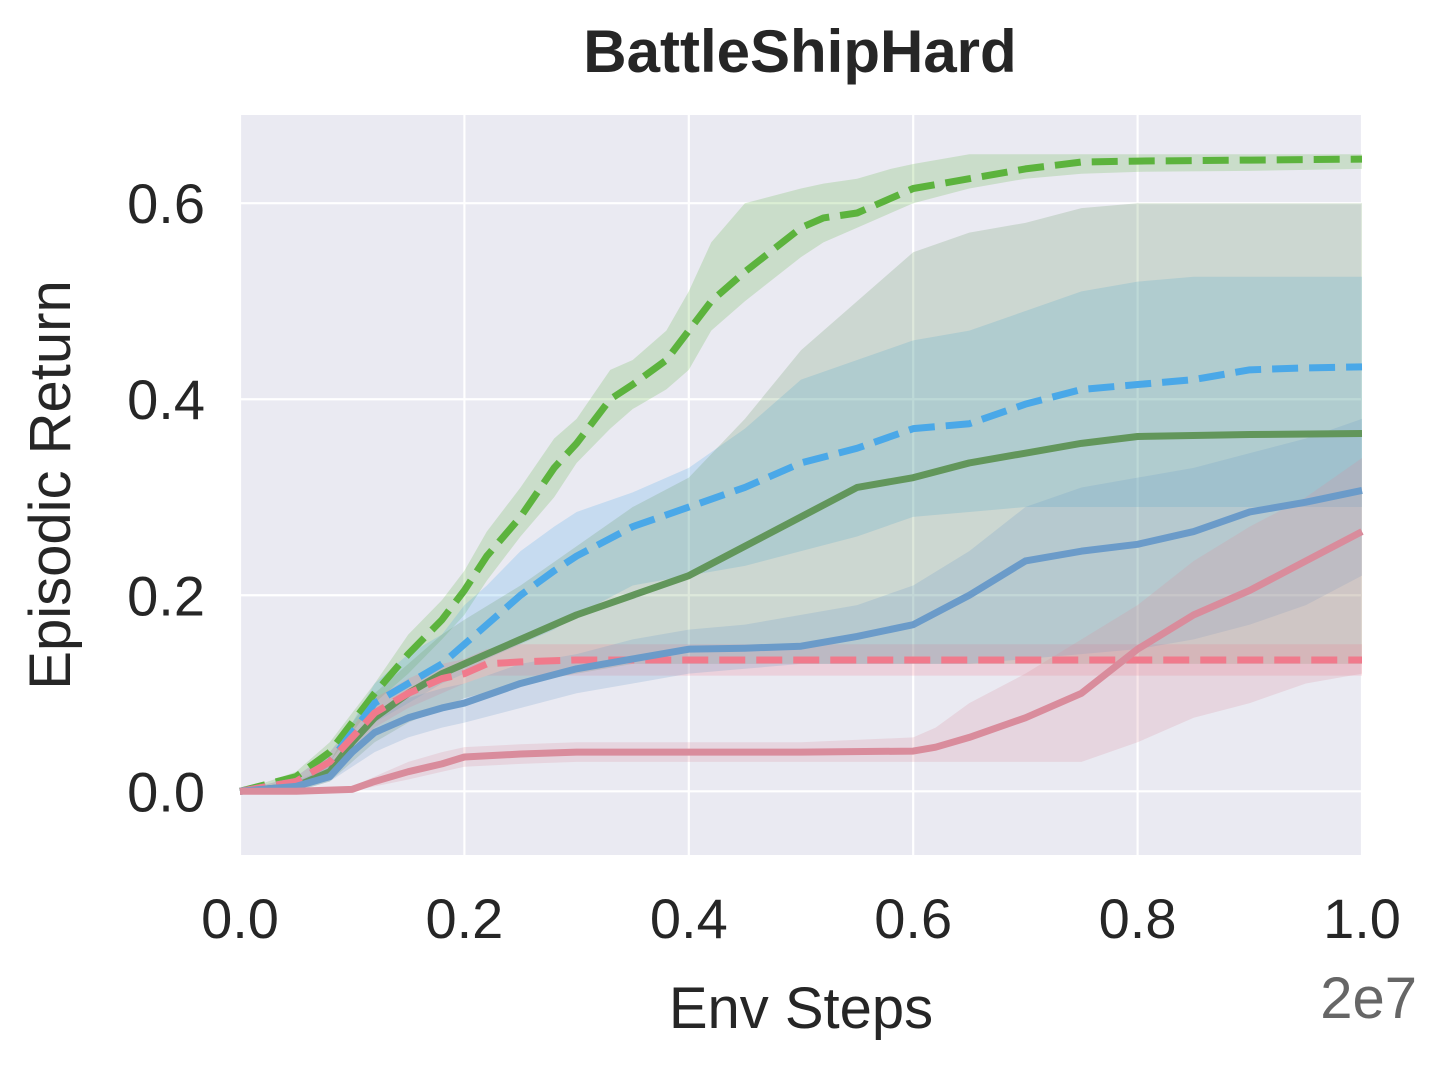  What do you see at coordinates (50, 484) in the screenshot?
I see `y-axis-label: Episodic Return` at bounding box center [50, 484].